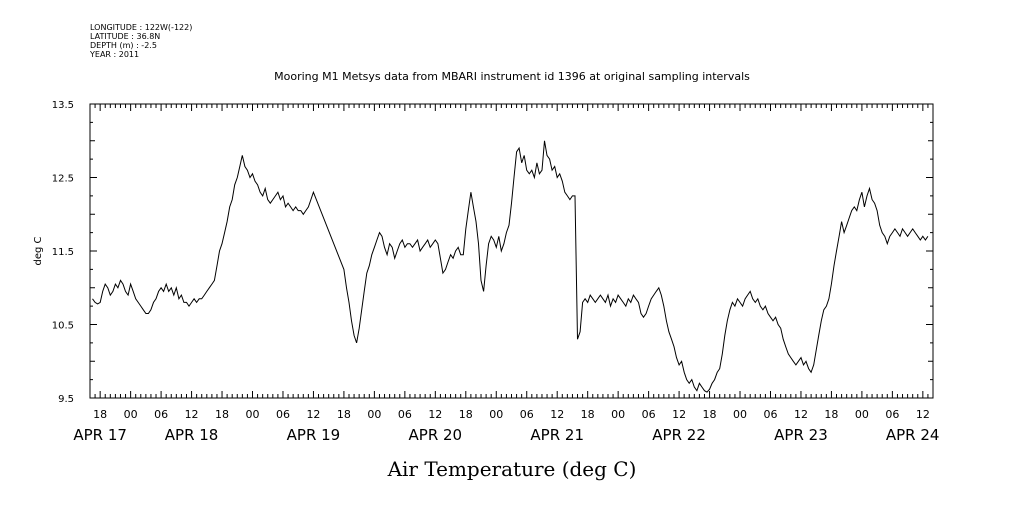 This screenshot has height=509, width=1009. Describe the element at coordinates (192, 435) in the screenshot. I see `x-day-label: APR 18` at that location.